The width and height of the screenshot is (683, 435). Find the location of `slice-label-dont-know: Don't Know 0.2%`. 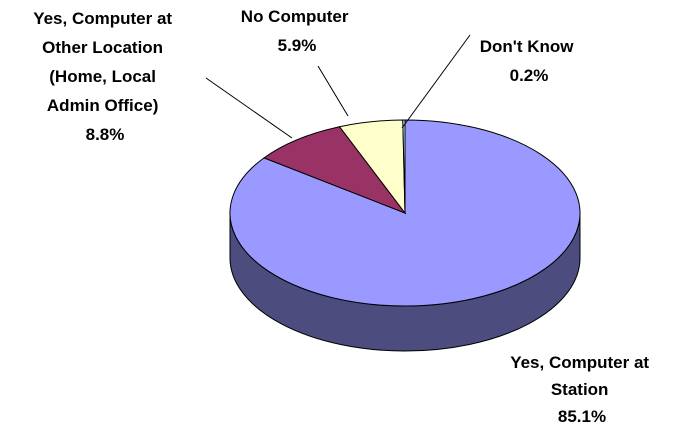

slice-label-dont-know: Don't Know 0.2% is located at coordinates (529, 61).